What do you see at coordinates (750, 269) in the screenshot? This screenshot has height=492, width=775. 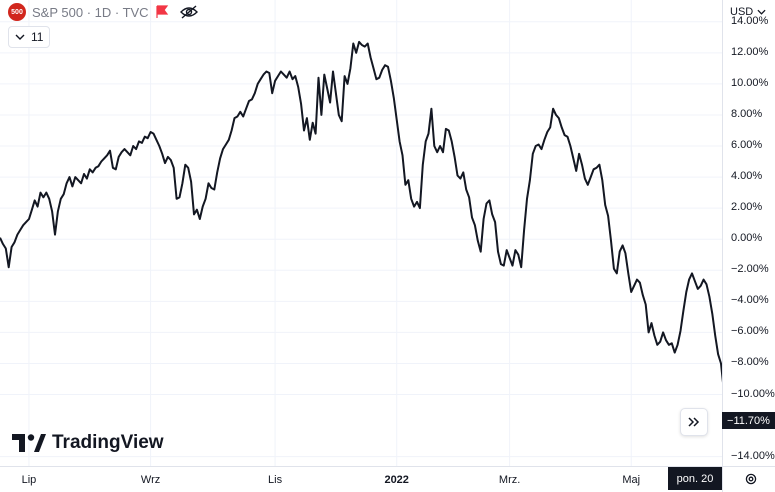 I see `y-tick-label: −2.00%` at bounding box center [750, 269].